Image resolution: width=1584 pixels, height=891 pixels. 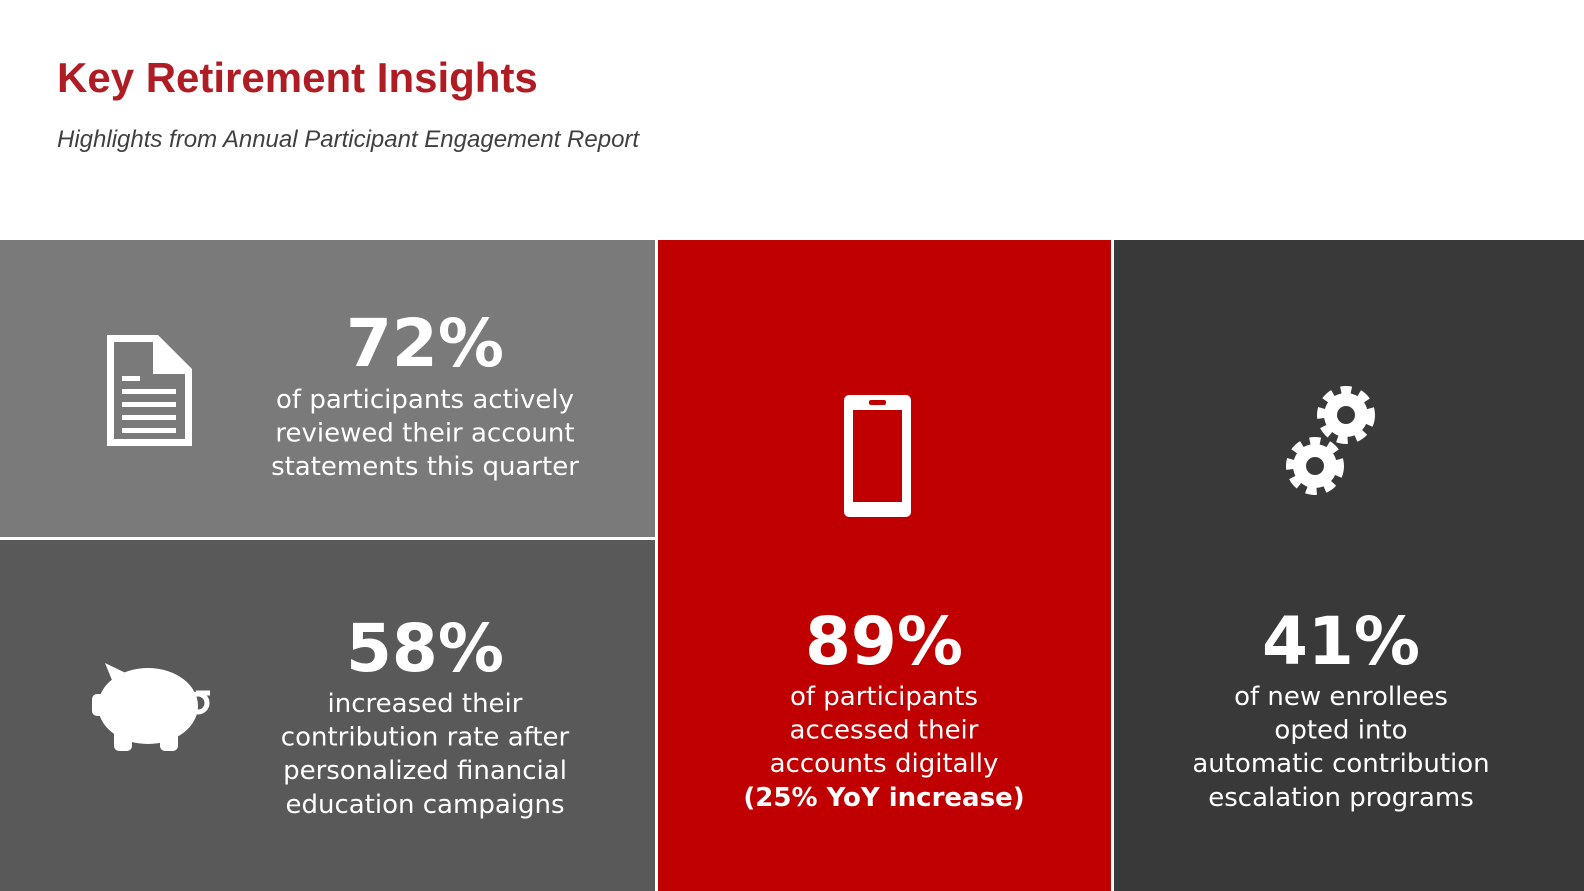 I want to click on stat-description: of participants, so click(x=884, y=697).